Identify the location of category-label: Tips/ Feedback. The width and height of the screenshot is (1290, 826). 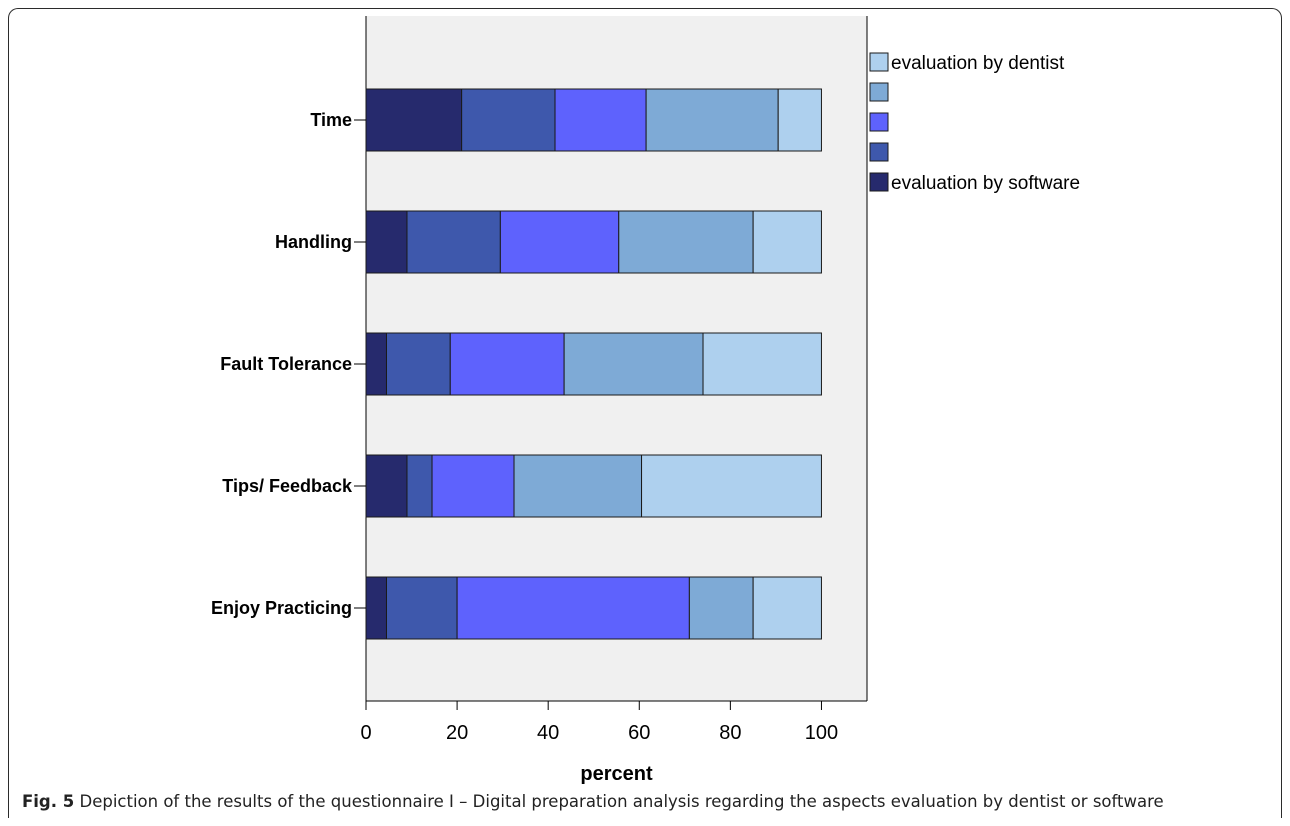
(287, 486).